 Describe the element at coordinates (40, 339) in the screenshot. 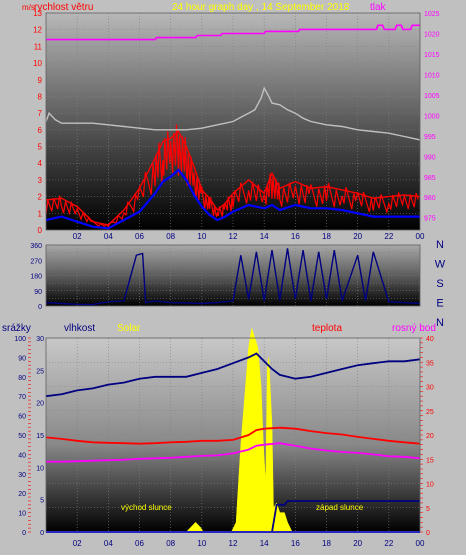

I see `humidity-tick-label: 30` at that location.